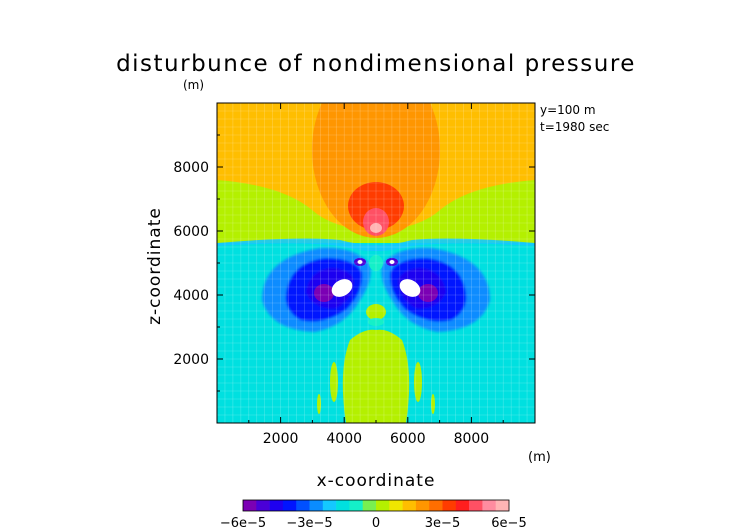 Image resolution: width=752 pixels, height=532 pixels. I want to click on colorbar: −6e−5 −3e−5 0 3e−5 6e−5, so click(373, 515).